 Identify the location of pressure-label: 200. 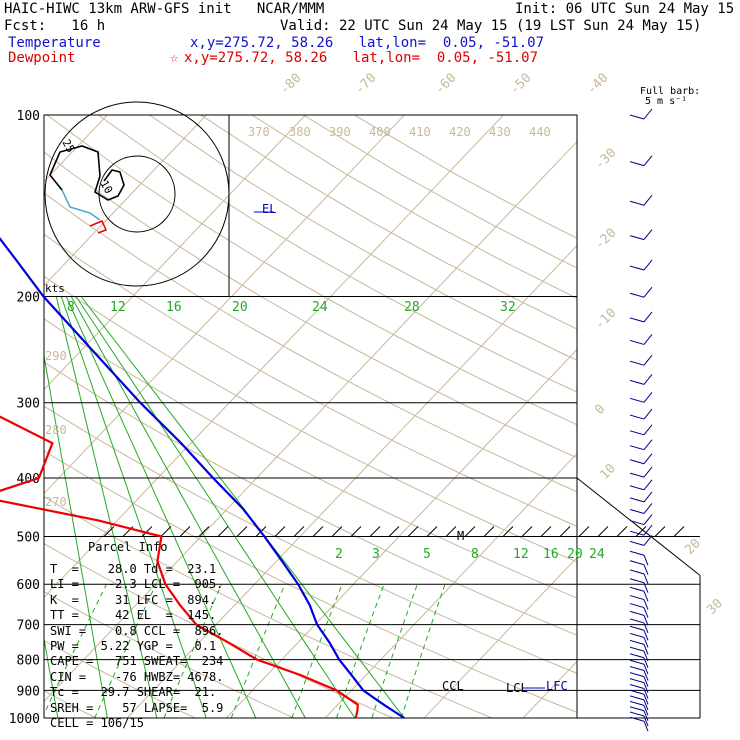
(28, 298).